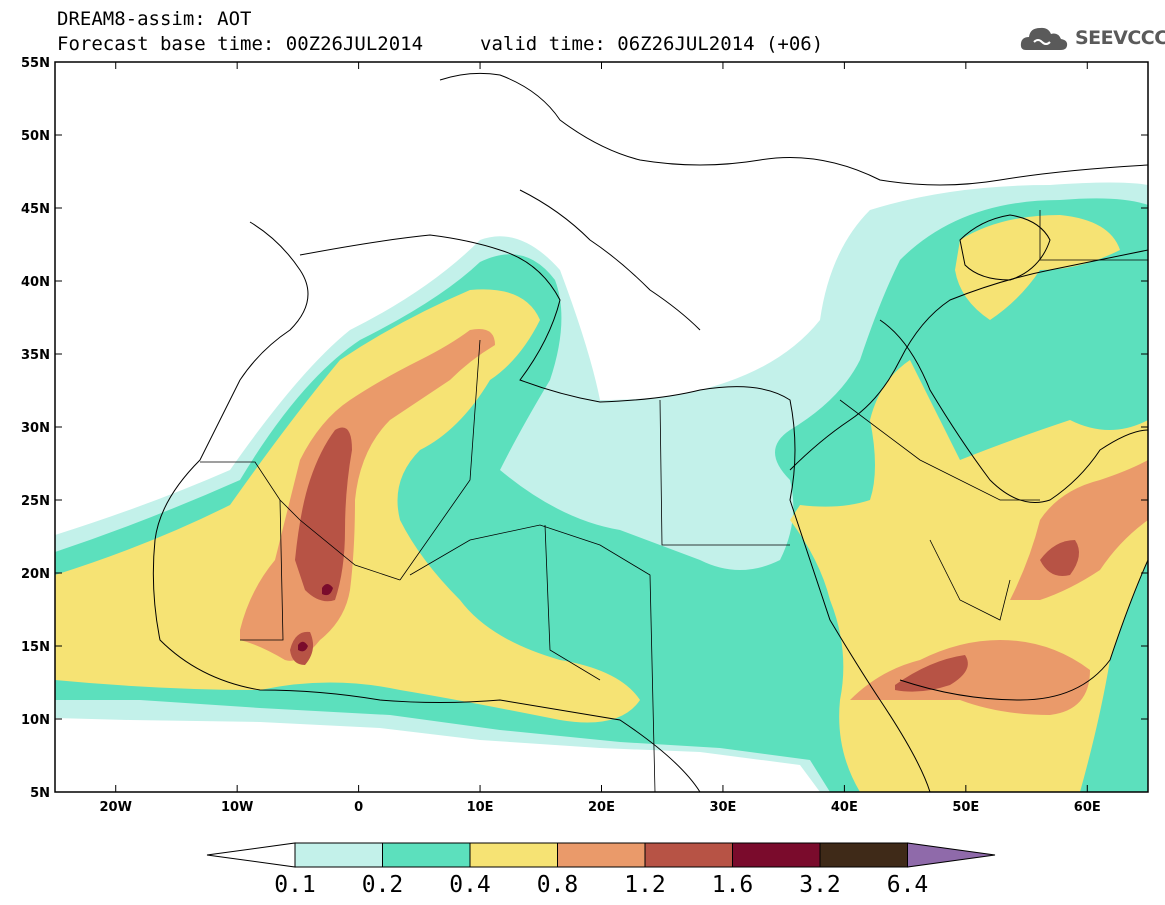  Describe the element at coordinates (251, 855) in the screenshot. I see `colorbar-under-triangle` at that location.